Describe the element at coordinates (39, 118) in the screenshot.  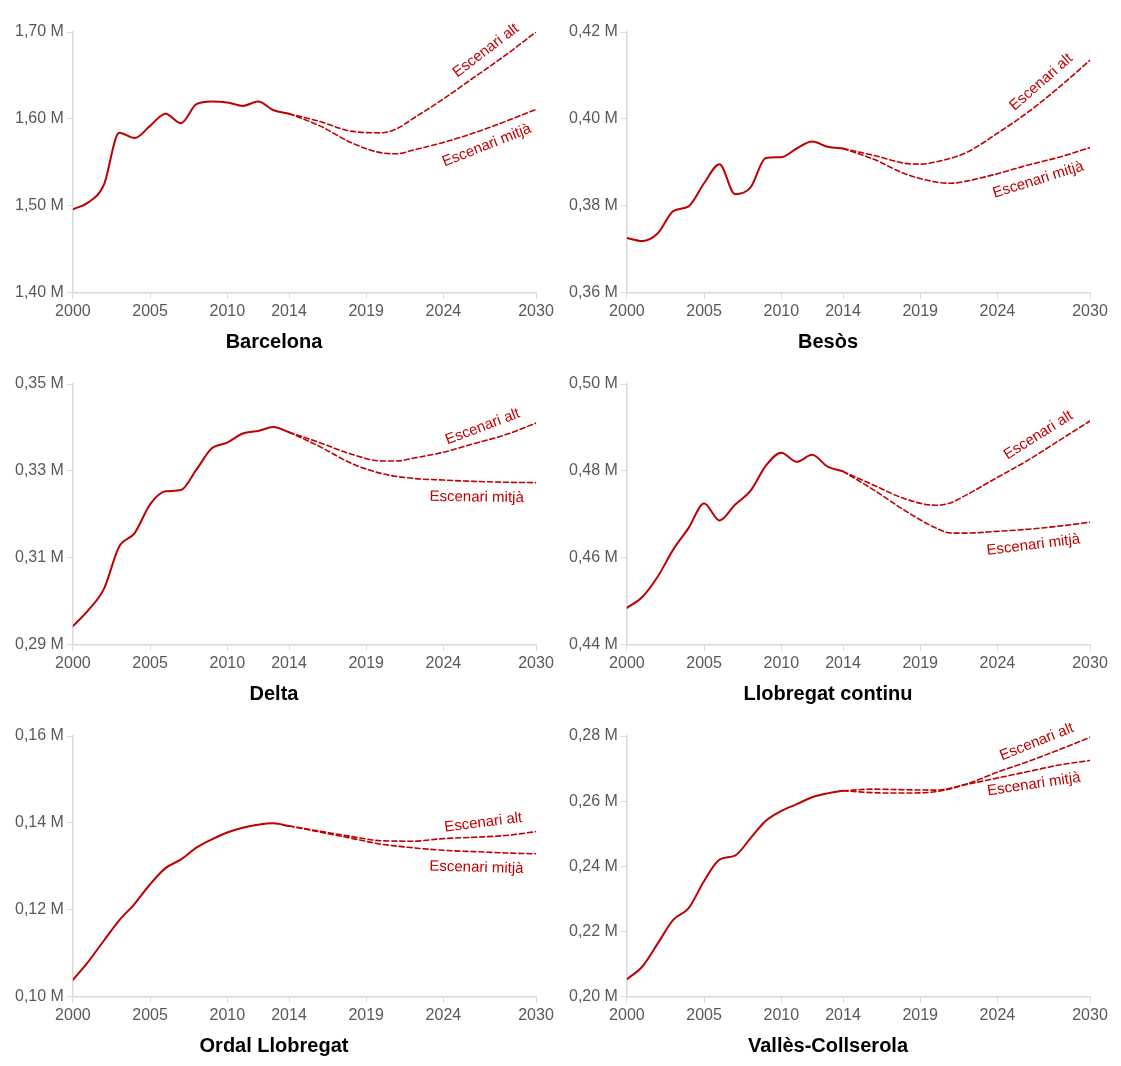
I see `y-tick-label: 1,60 M` at that location.